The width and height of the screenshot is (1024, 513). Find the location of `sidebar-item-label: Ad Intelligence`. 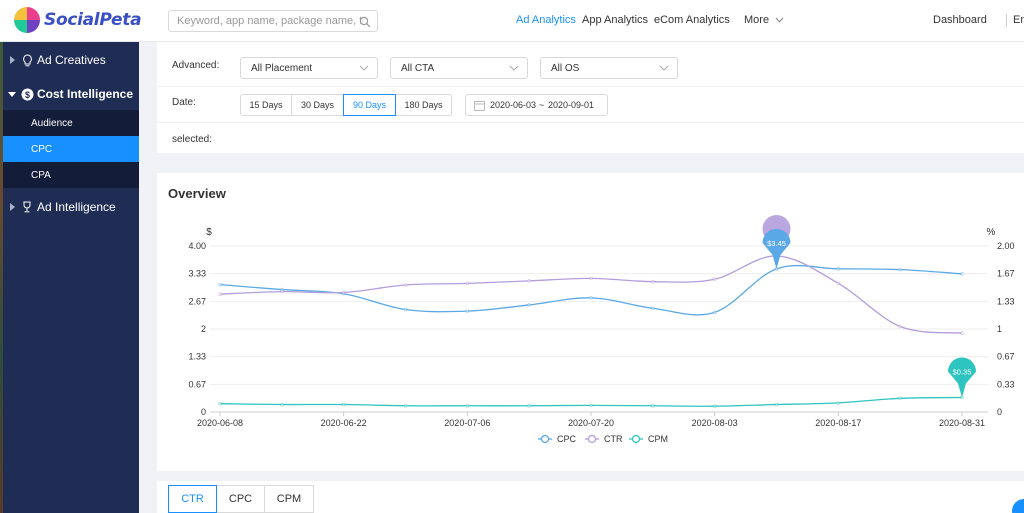

sidebar-item-label: Ad Intelligence is located at coordinates (76, 207).